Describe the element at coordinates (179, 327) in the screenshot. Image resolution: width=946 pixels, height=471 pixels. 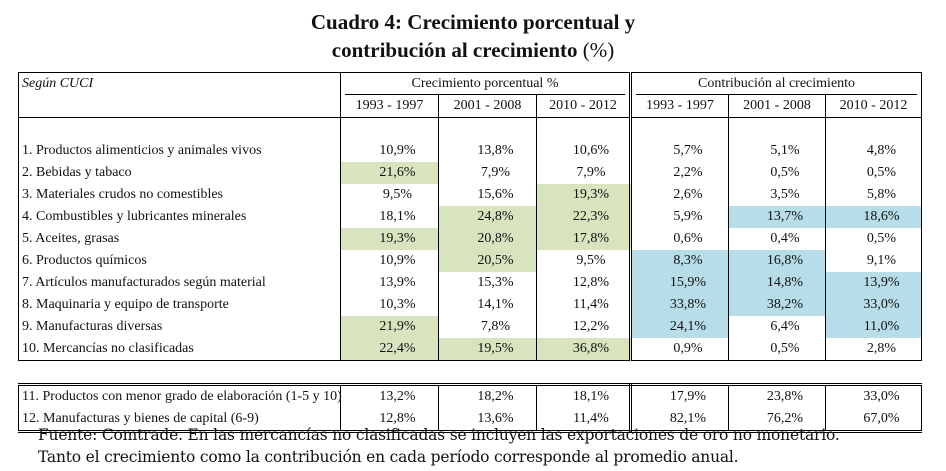
I see `row-label: 9. Manufacturas diversas` at that location.